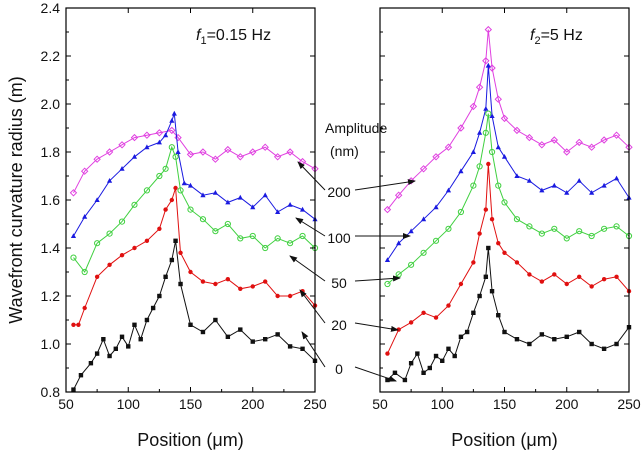  I want to click on amplitude-value: 200, so click(339, 192).